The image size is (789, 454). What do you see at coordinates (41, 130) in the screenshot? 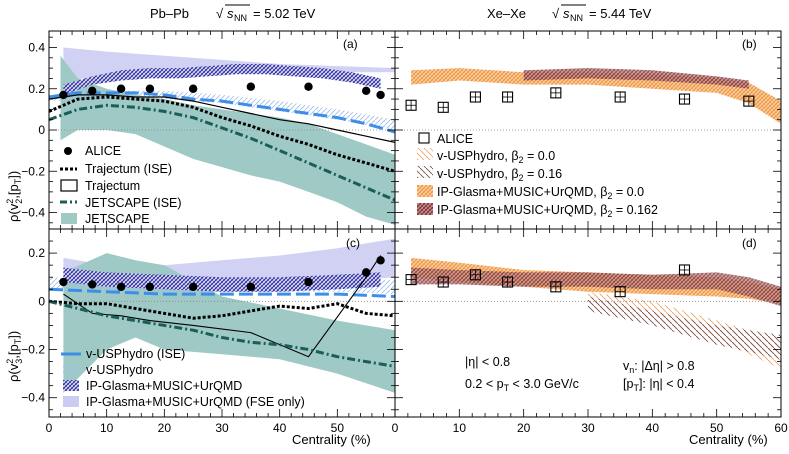
I see `ytick-label-a-2: 0` at bounding box center [41, 130].